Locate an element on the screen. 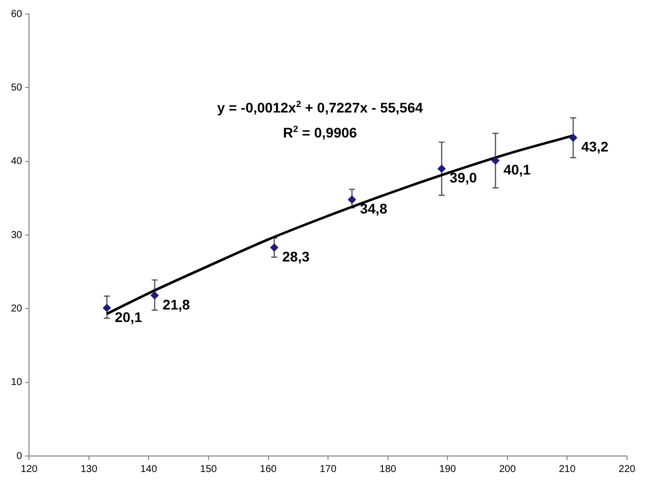 The height and width of the screenshot is (482, 647). annotation: y = -0,0012x$^{2}$ + 0,7227x - 55,564 is located at coordinates (320, 108).